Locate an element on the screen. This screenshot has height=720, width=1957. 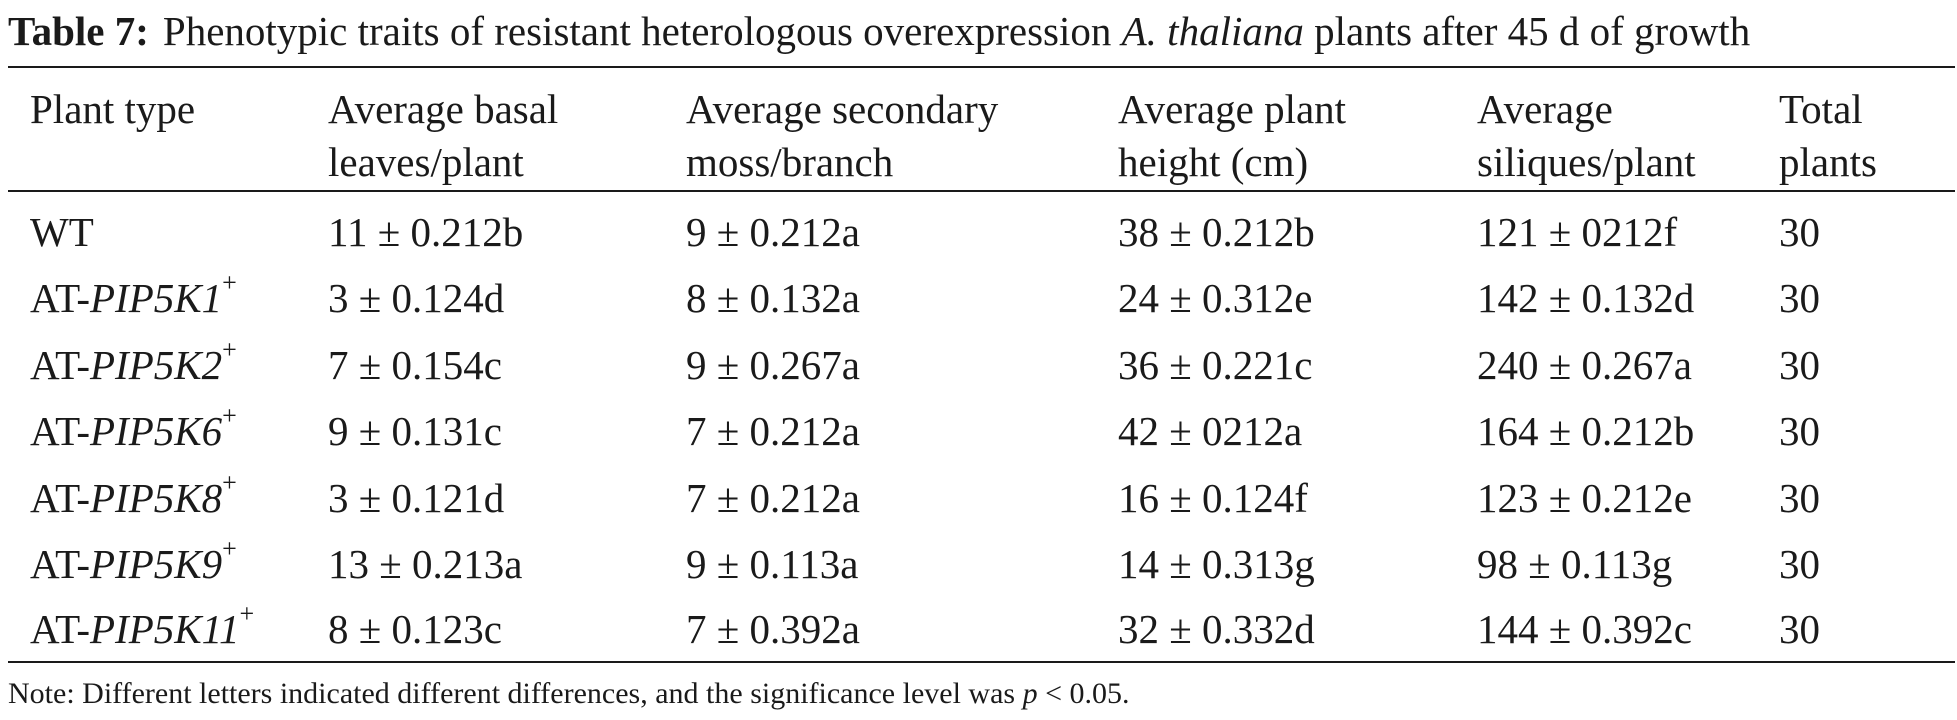
plant-type-cell: AT-PIP5K2+ is located at coordinates (133, 361).